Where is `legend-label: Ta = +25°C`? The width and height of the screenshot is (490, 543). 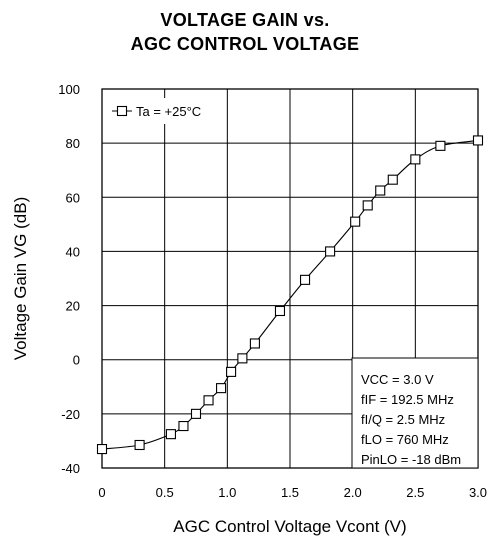 legend-label: Ta = +25°C is located at coordinates (168, 111).